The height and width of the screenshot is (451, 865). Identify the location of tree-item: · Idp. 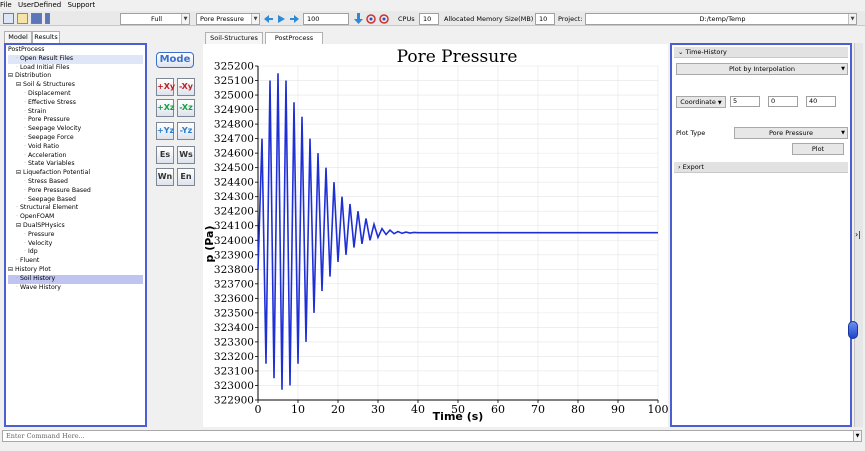
(75, 252).